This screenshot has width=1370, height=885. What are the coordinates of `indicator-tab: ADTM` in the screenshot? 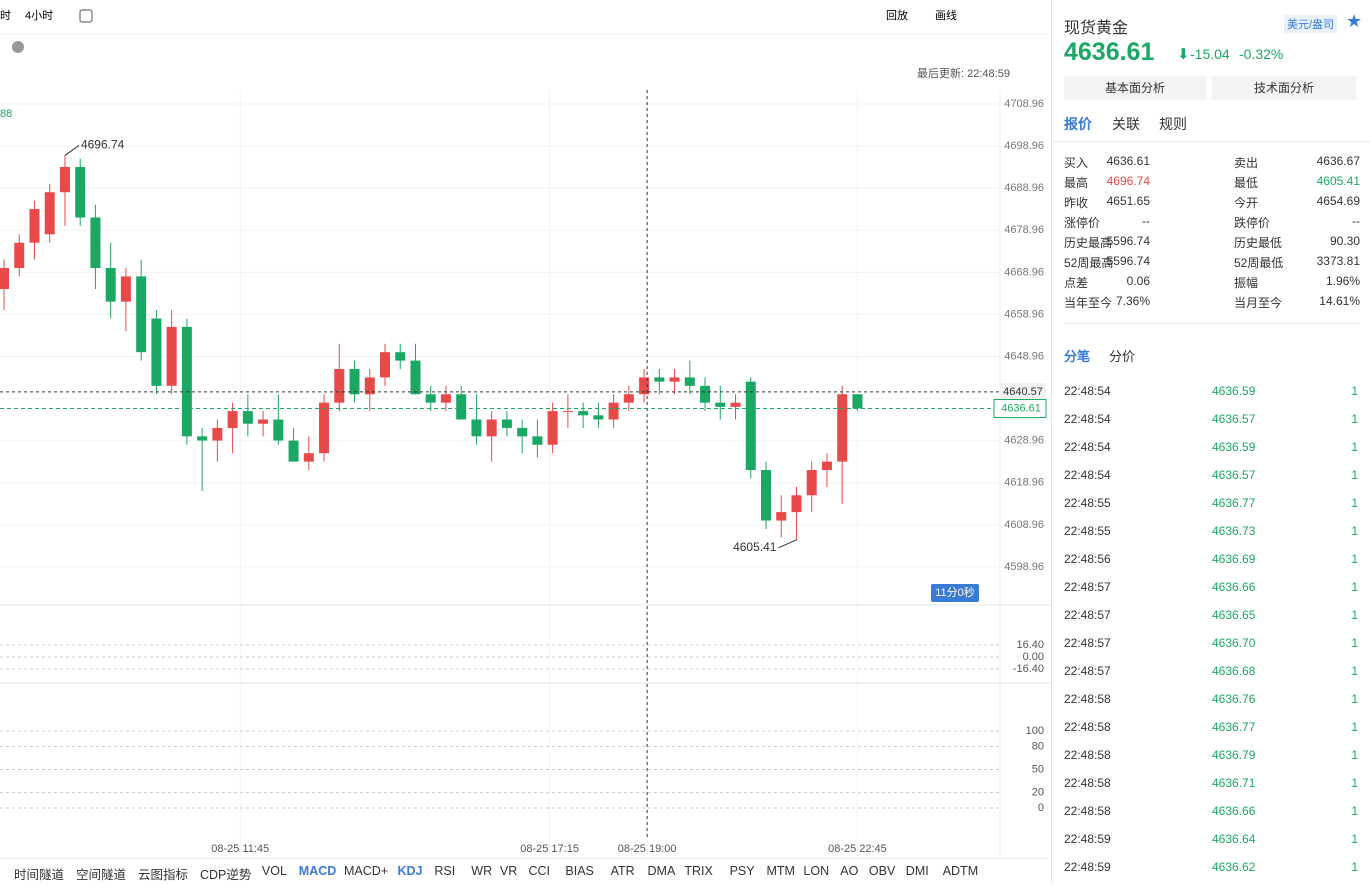 It's located at (960, 871).